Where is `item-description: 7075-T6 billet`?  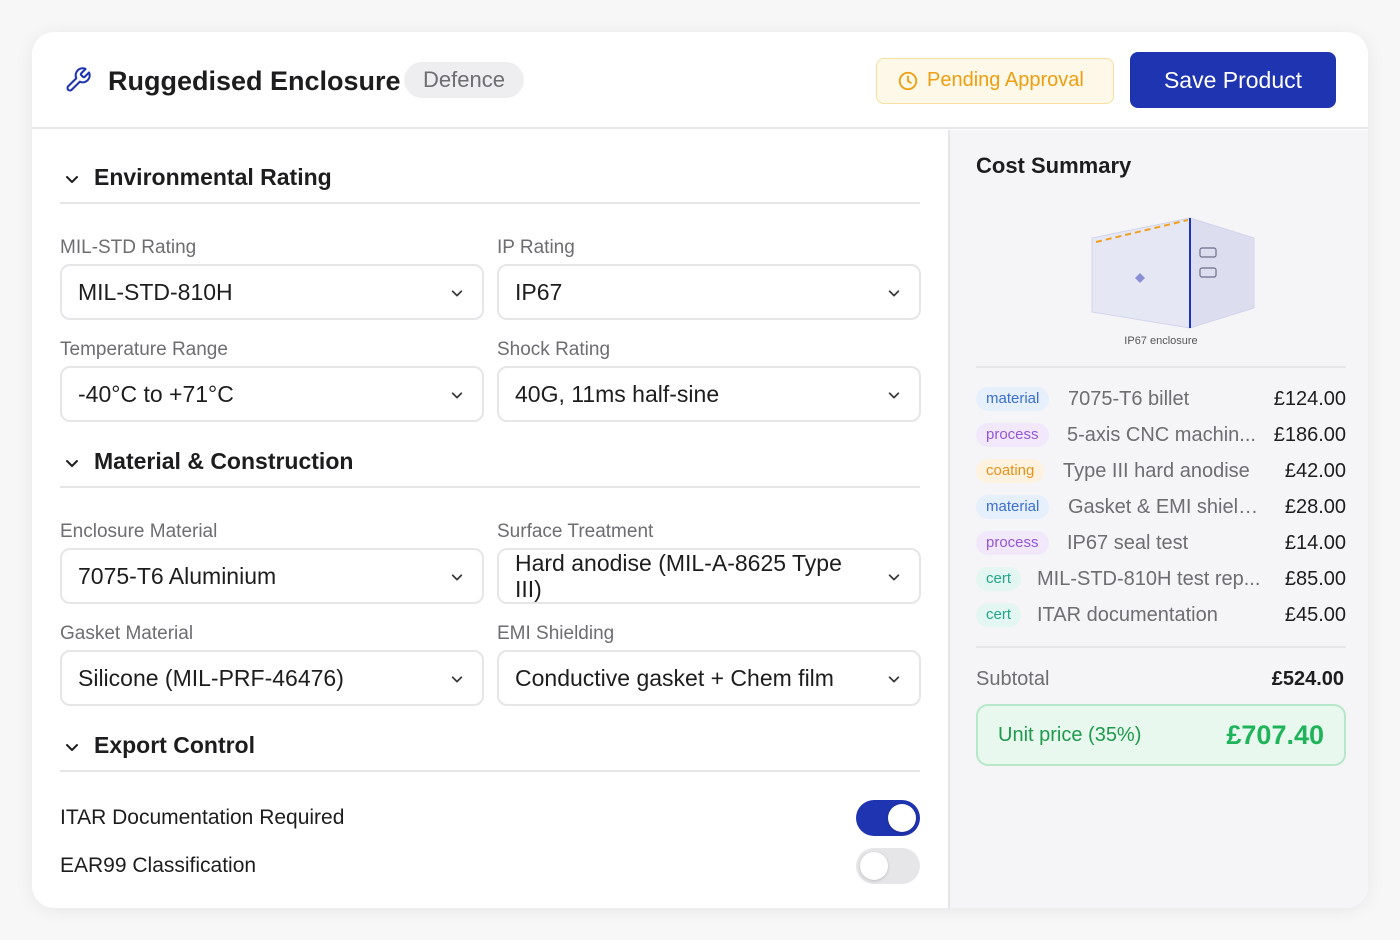 item-description: 7075-T6 billet is located at coordinates (1129, 399).